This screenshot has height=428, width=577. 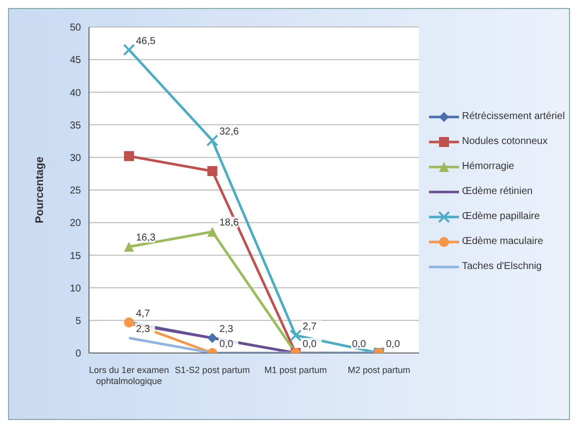 What do you see at coordinates (501, 216) in the screenshot?
I see `legend-label: Œdème papillaire` at bounding box center [501, 216].